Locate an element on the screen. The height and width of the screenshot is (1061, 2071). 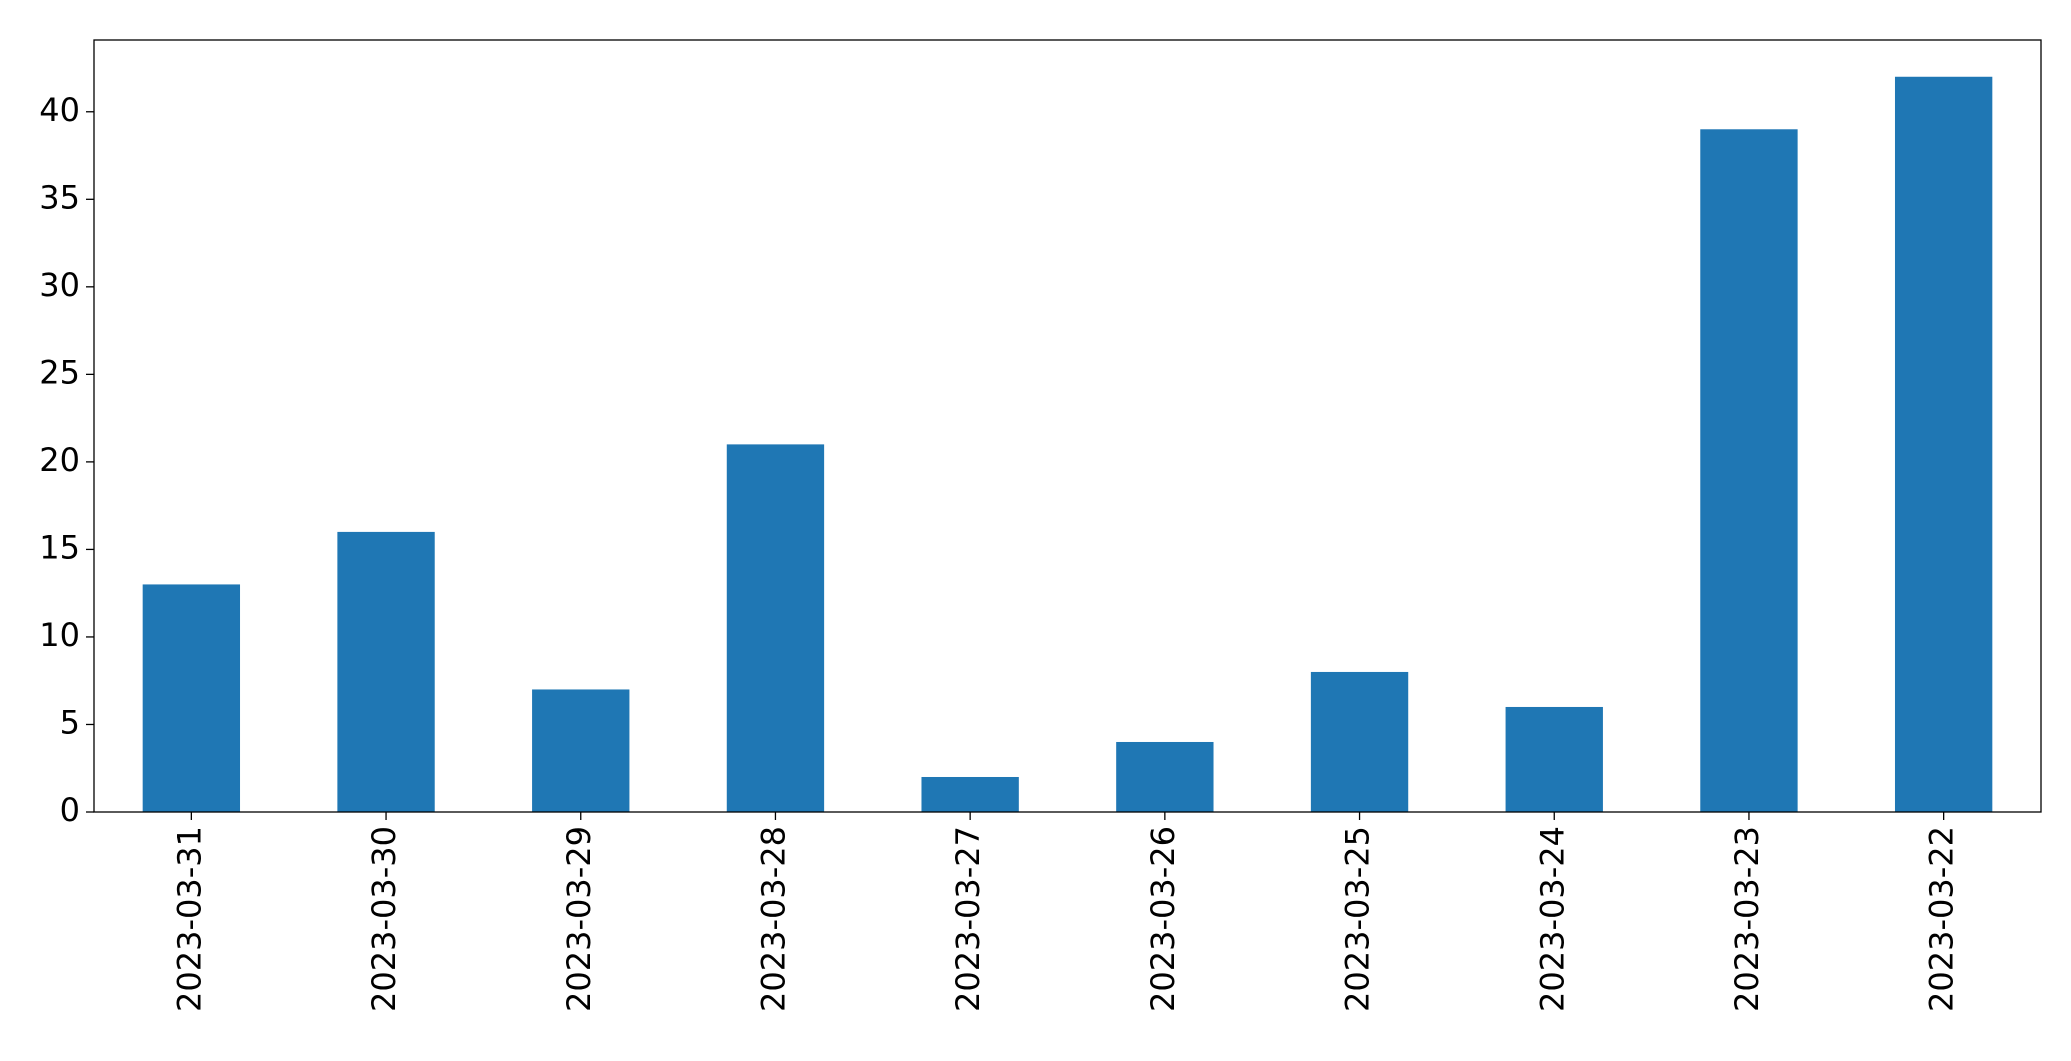
y-tick-label: 30 is located at coordinates (59, 285).